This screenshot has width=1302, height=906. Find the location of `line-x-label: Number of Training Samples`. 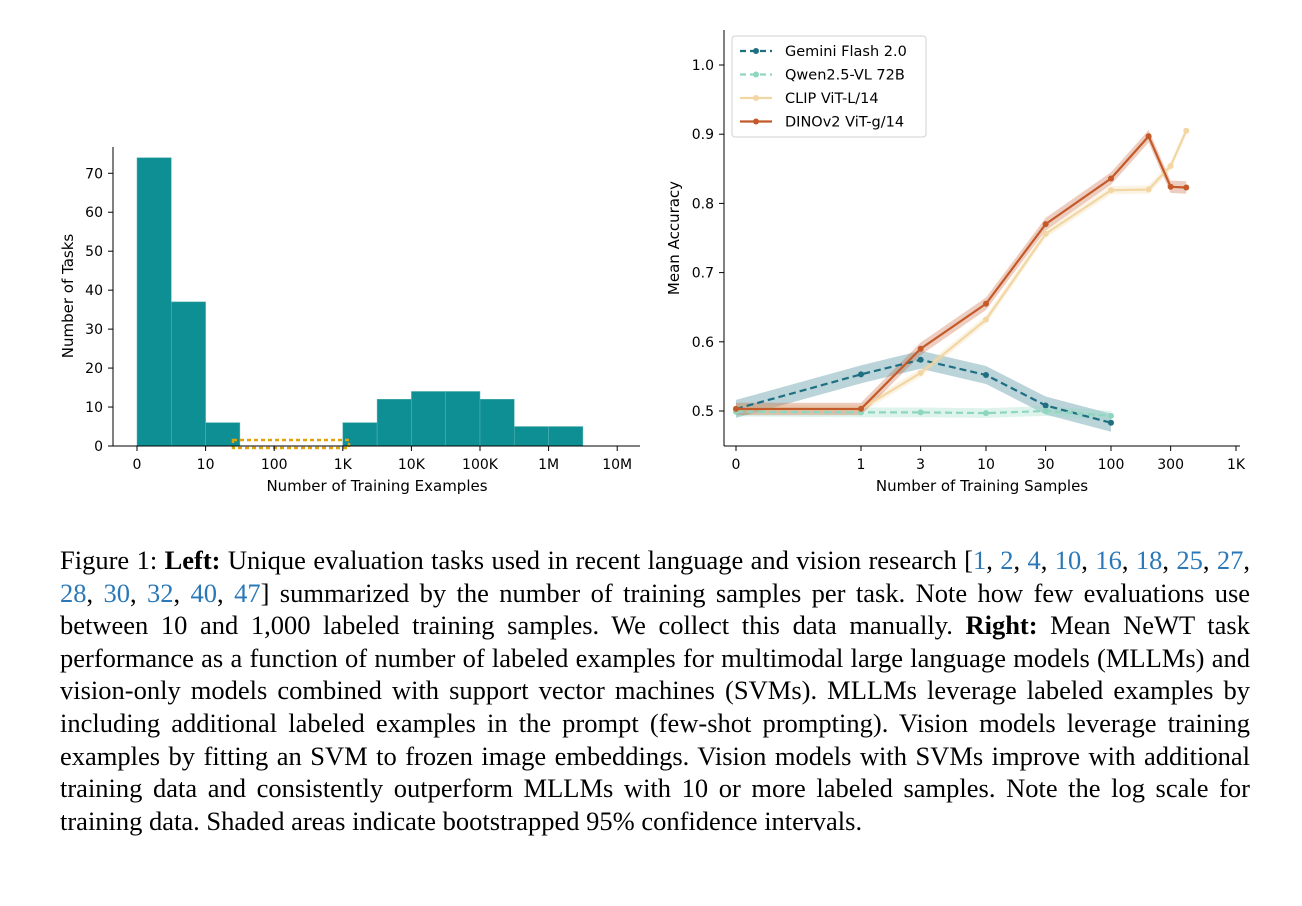

line-x-label: Number of Training Samples is located at coordinates (982, 486).